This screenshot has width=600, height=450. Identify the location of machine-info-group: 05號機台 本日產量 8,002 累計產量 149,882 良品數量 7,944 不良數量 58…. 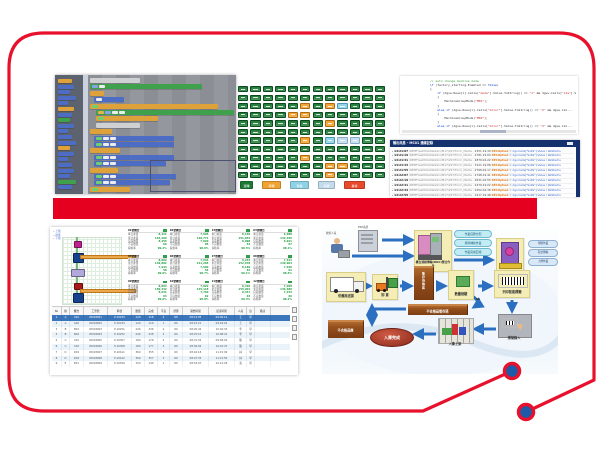
(147, 267).